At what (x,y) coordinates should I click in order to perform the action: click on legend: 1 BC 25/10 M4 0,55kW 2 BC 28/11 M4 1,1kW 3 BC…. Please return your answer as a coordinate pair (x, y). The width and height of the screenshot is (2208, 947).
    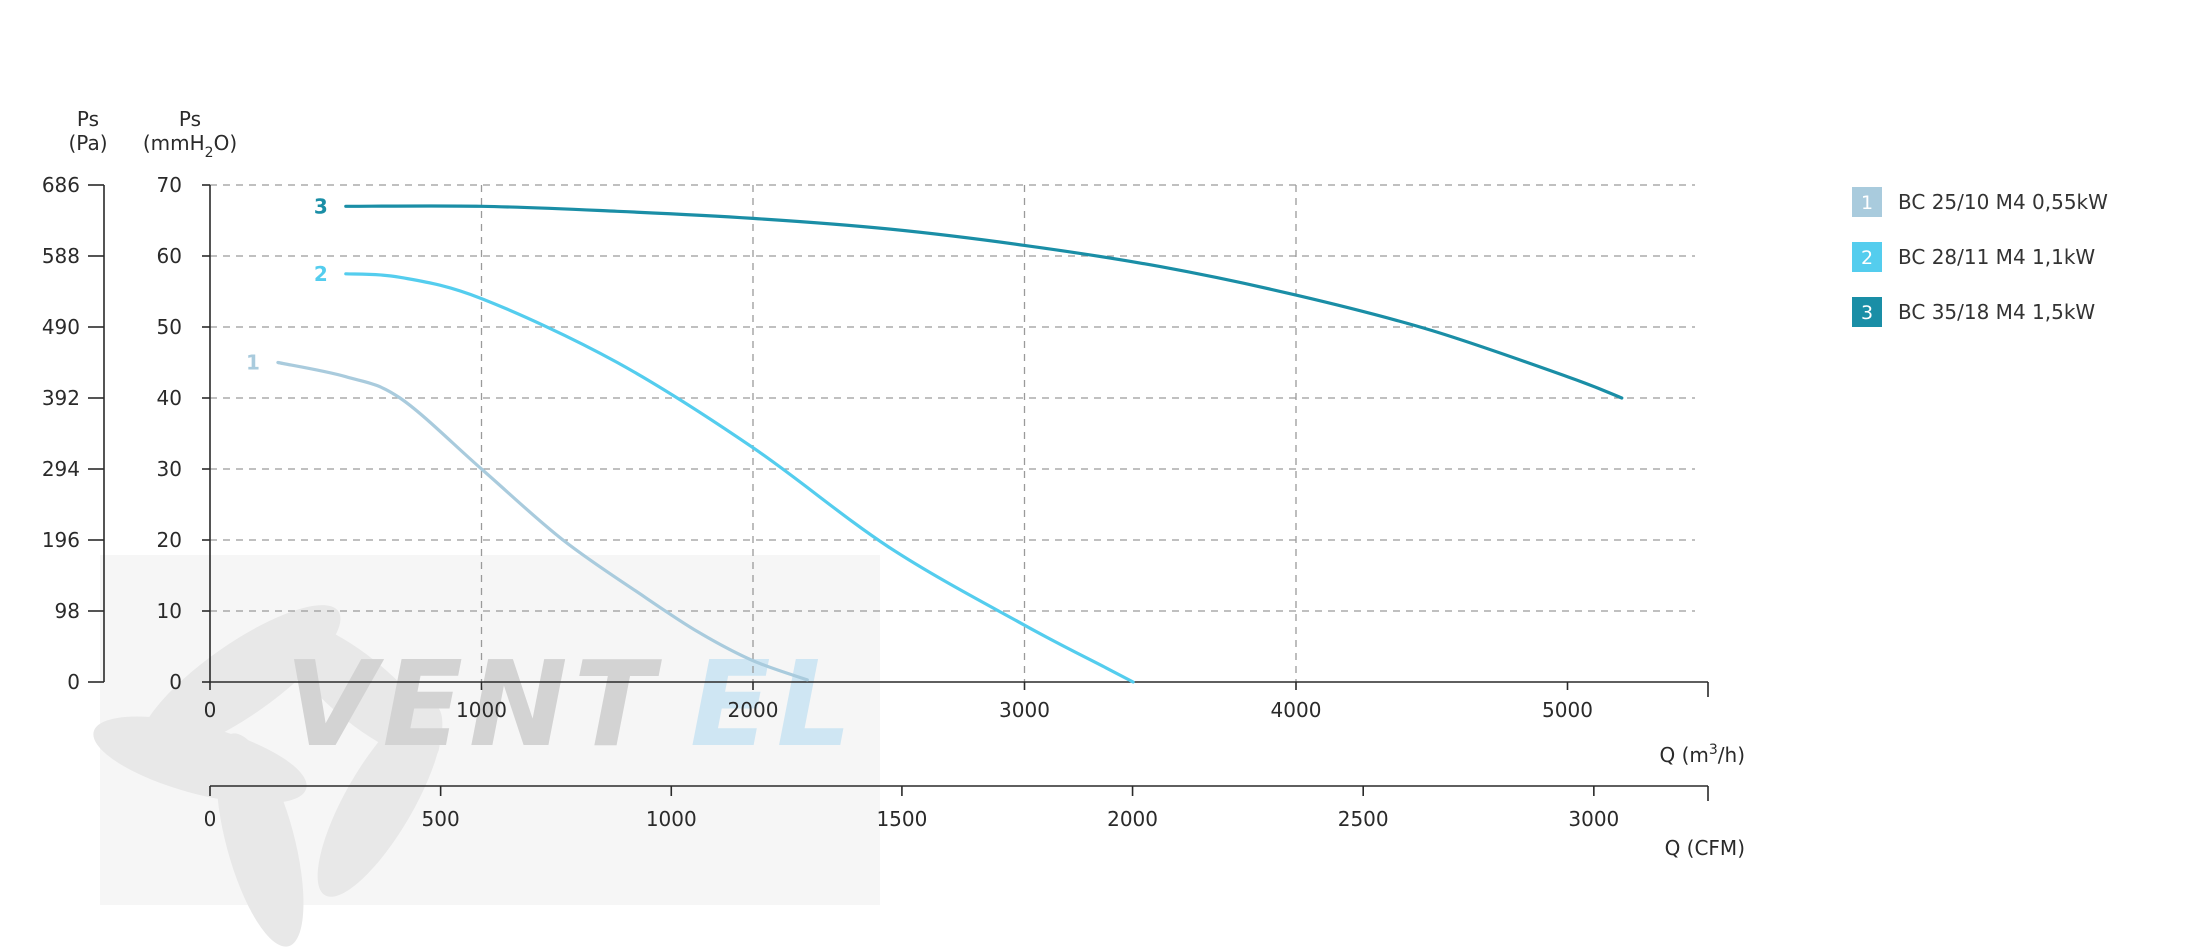
    Looking at the image, I should click on (1980, 257).